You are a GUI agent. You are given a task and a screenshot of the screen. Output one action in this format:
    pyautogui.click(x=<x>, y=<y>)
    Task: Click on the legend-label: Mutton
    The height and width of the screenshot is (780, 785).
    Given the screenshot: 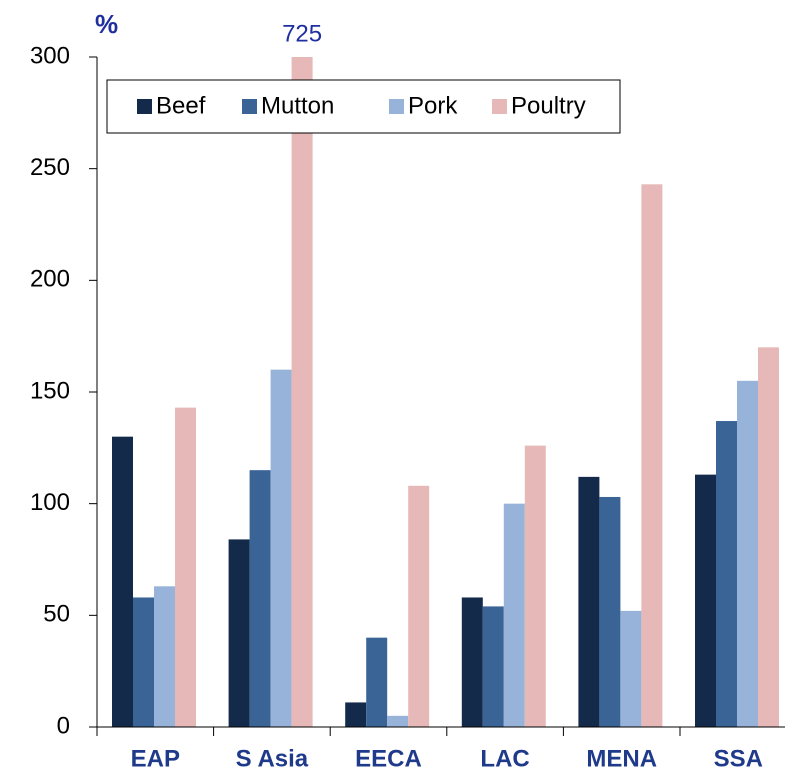 What is the action you would take?
    pyautogui.click(x=297, y=105)
    